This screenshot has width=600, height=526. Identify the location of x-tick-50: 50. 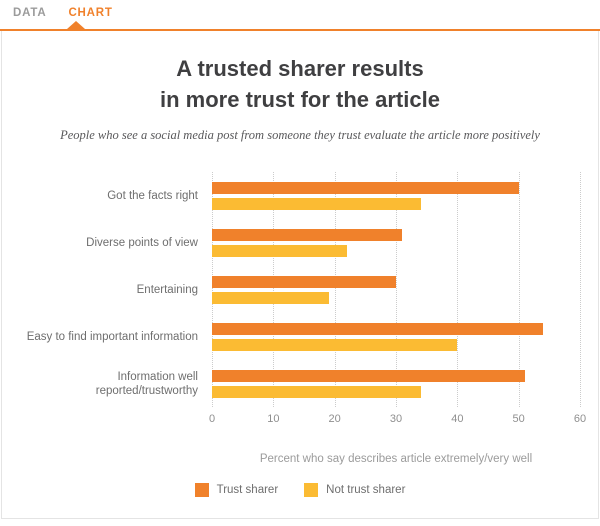
(518, 419).